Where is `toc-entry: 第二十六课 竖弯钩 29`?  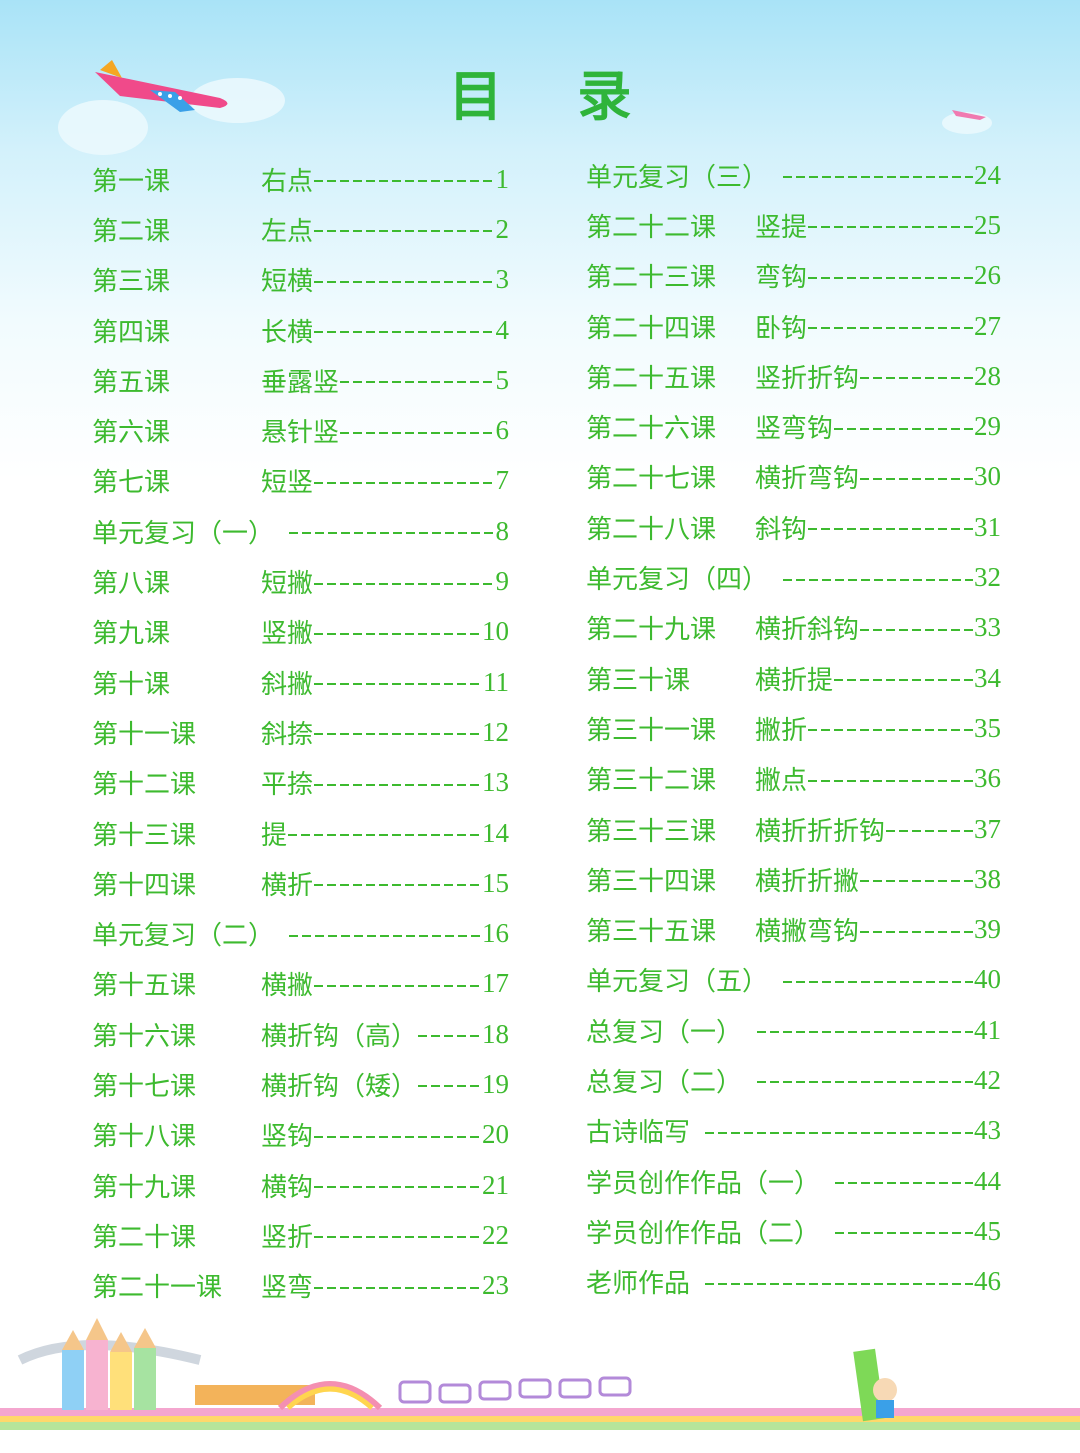
toc-entry: 第二十六课 竖弯钩 29 is located at coordinates (793, 426).